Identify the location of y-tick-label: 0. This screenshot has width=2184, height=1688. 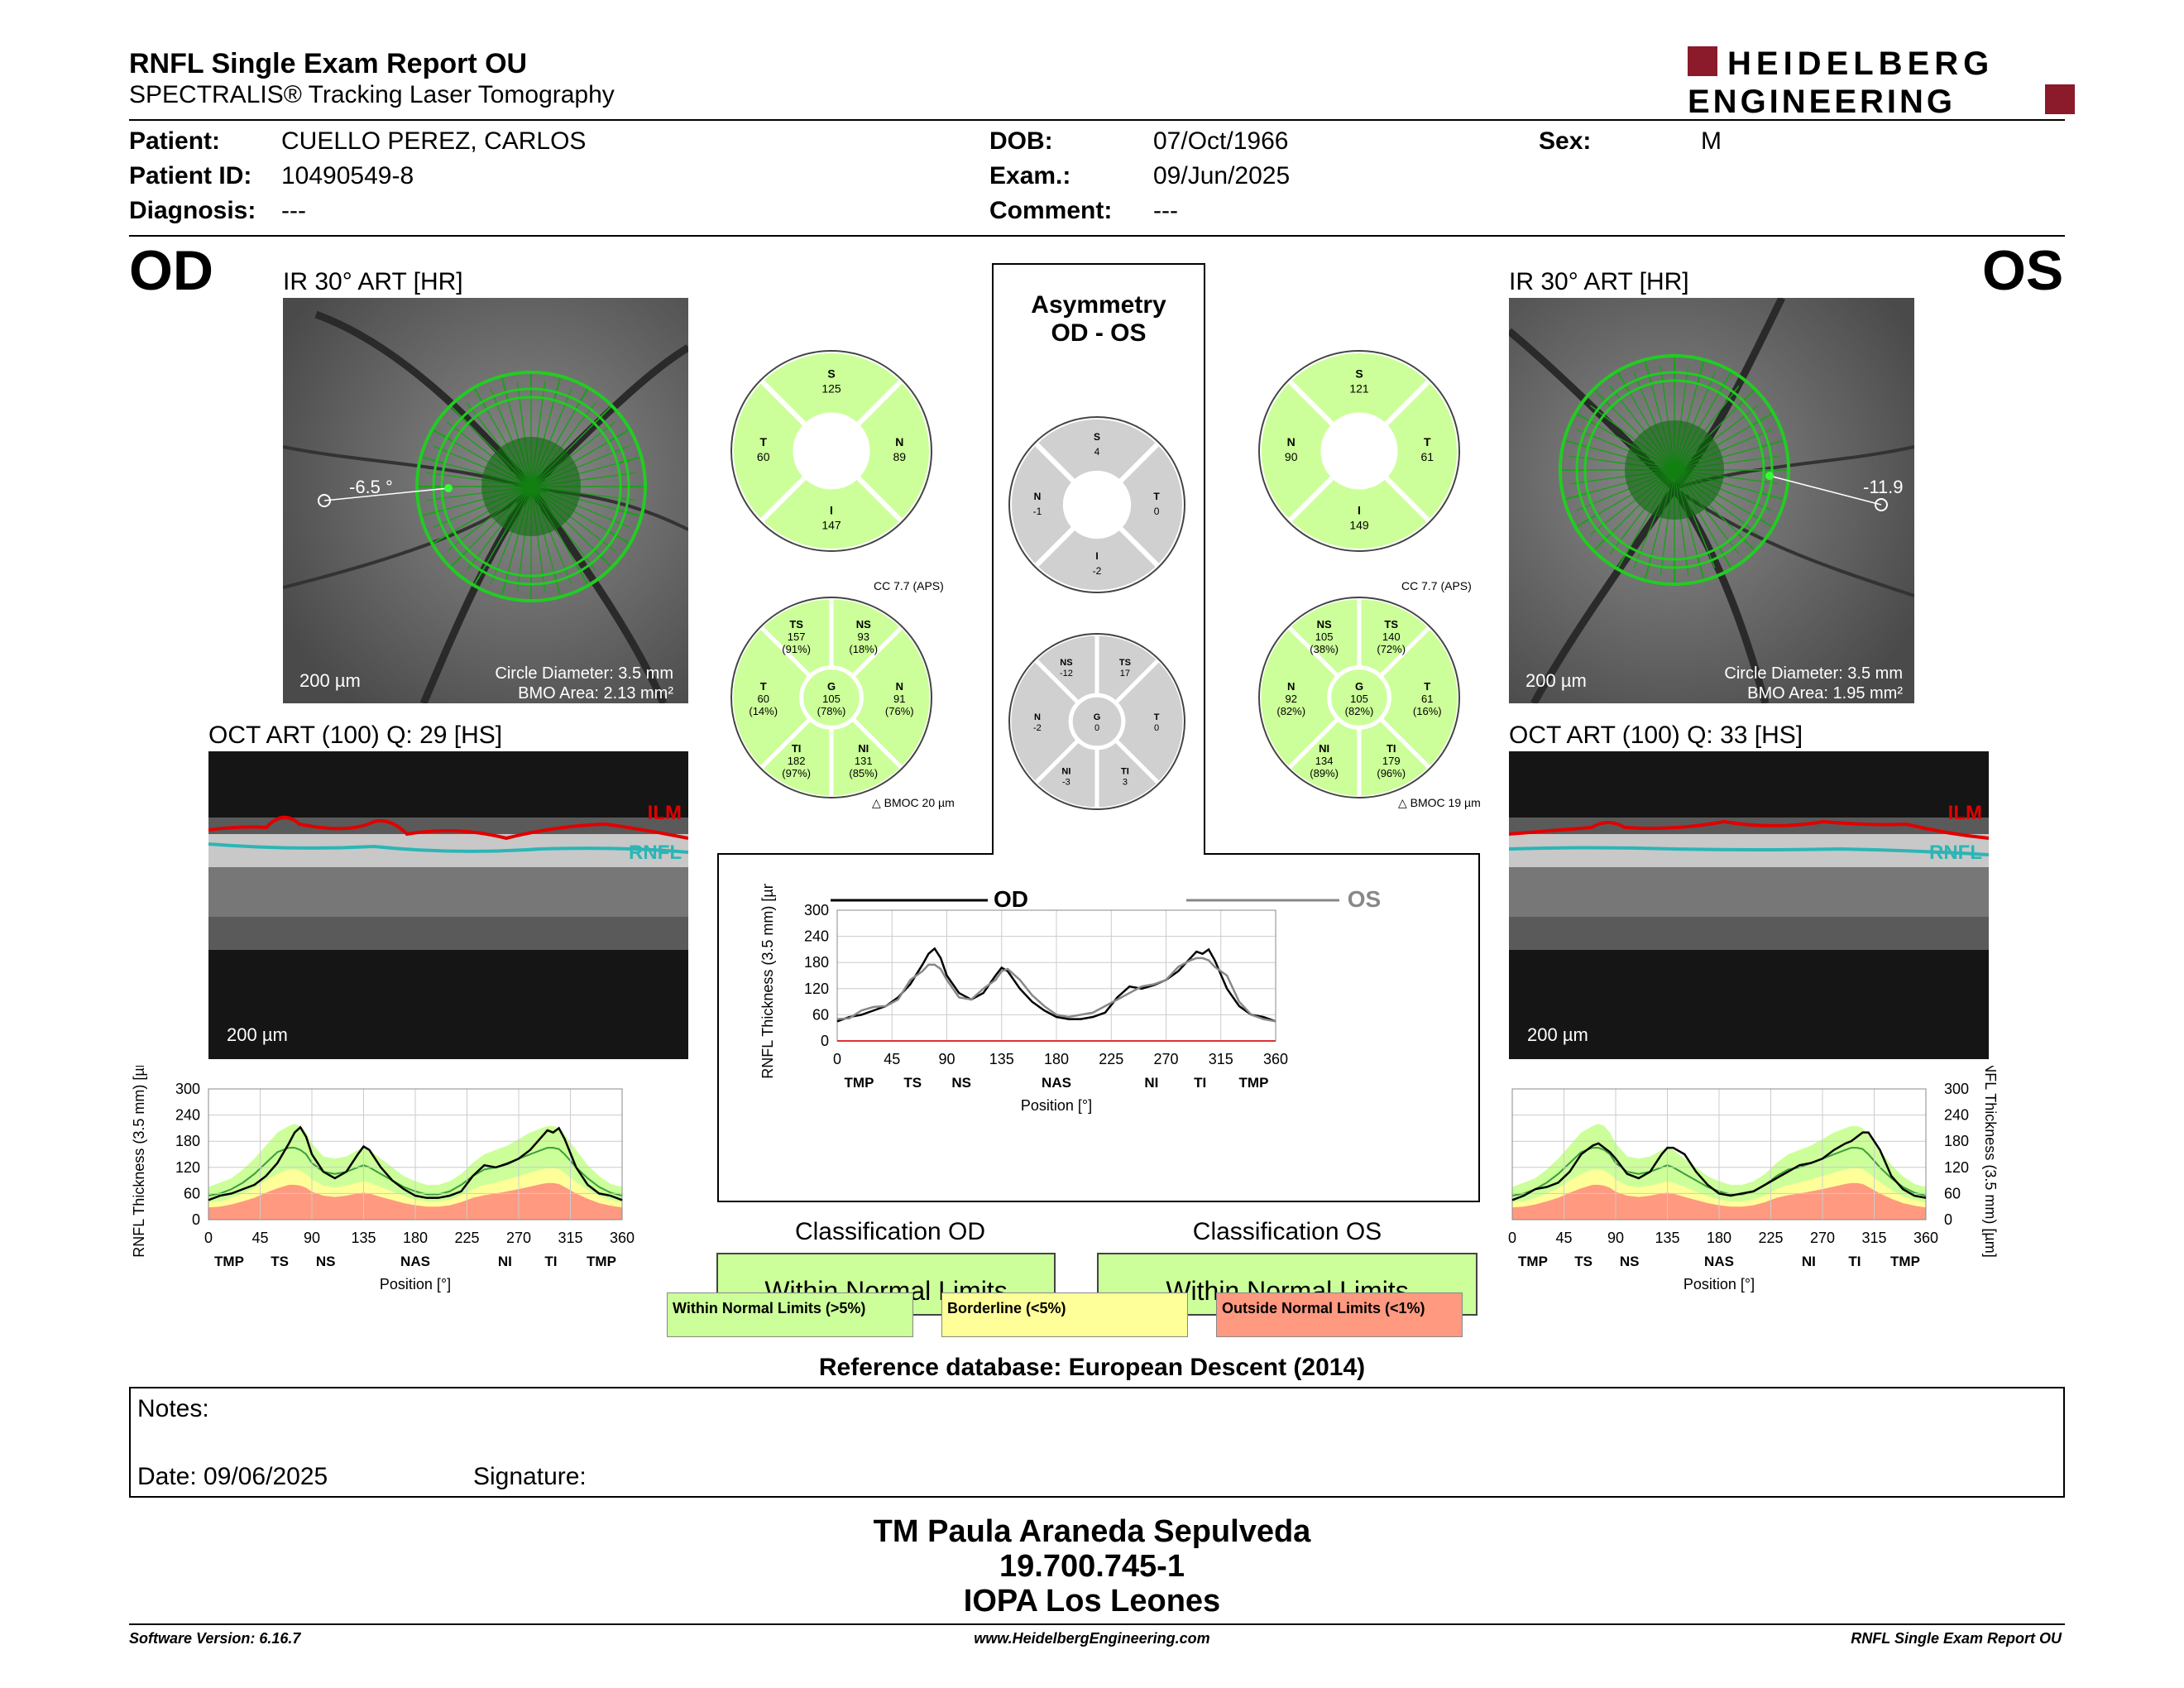
(825, 1041).